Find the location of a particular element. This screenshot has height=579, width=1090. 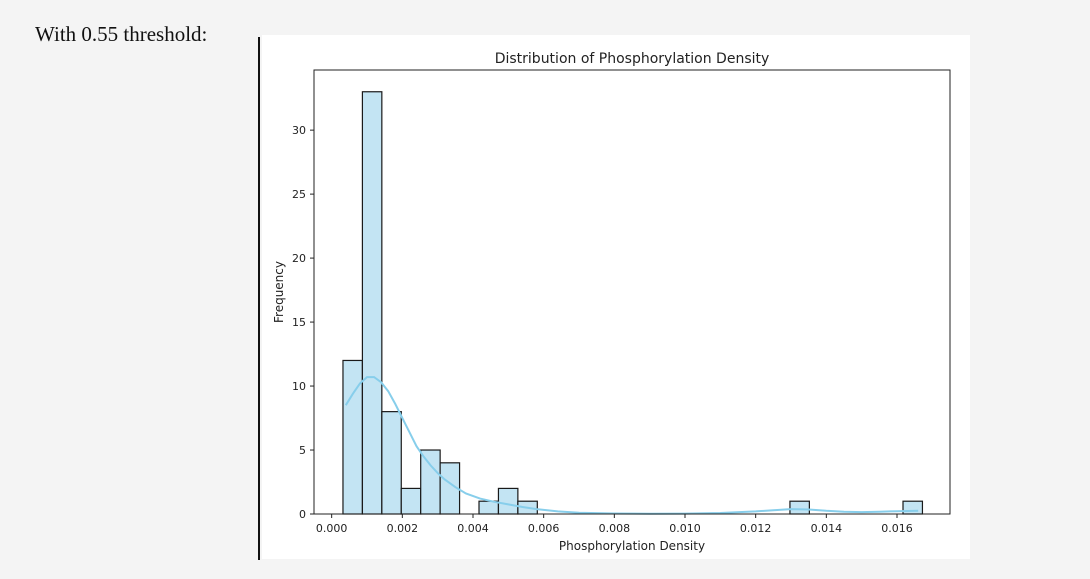

x-tick-label: 0.004 is located at coordinates (473, 528).